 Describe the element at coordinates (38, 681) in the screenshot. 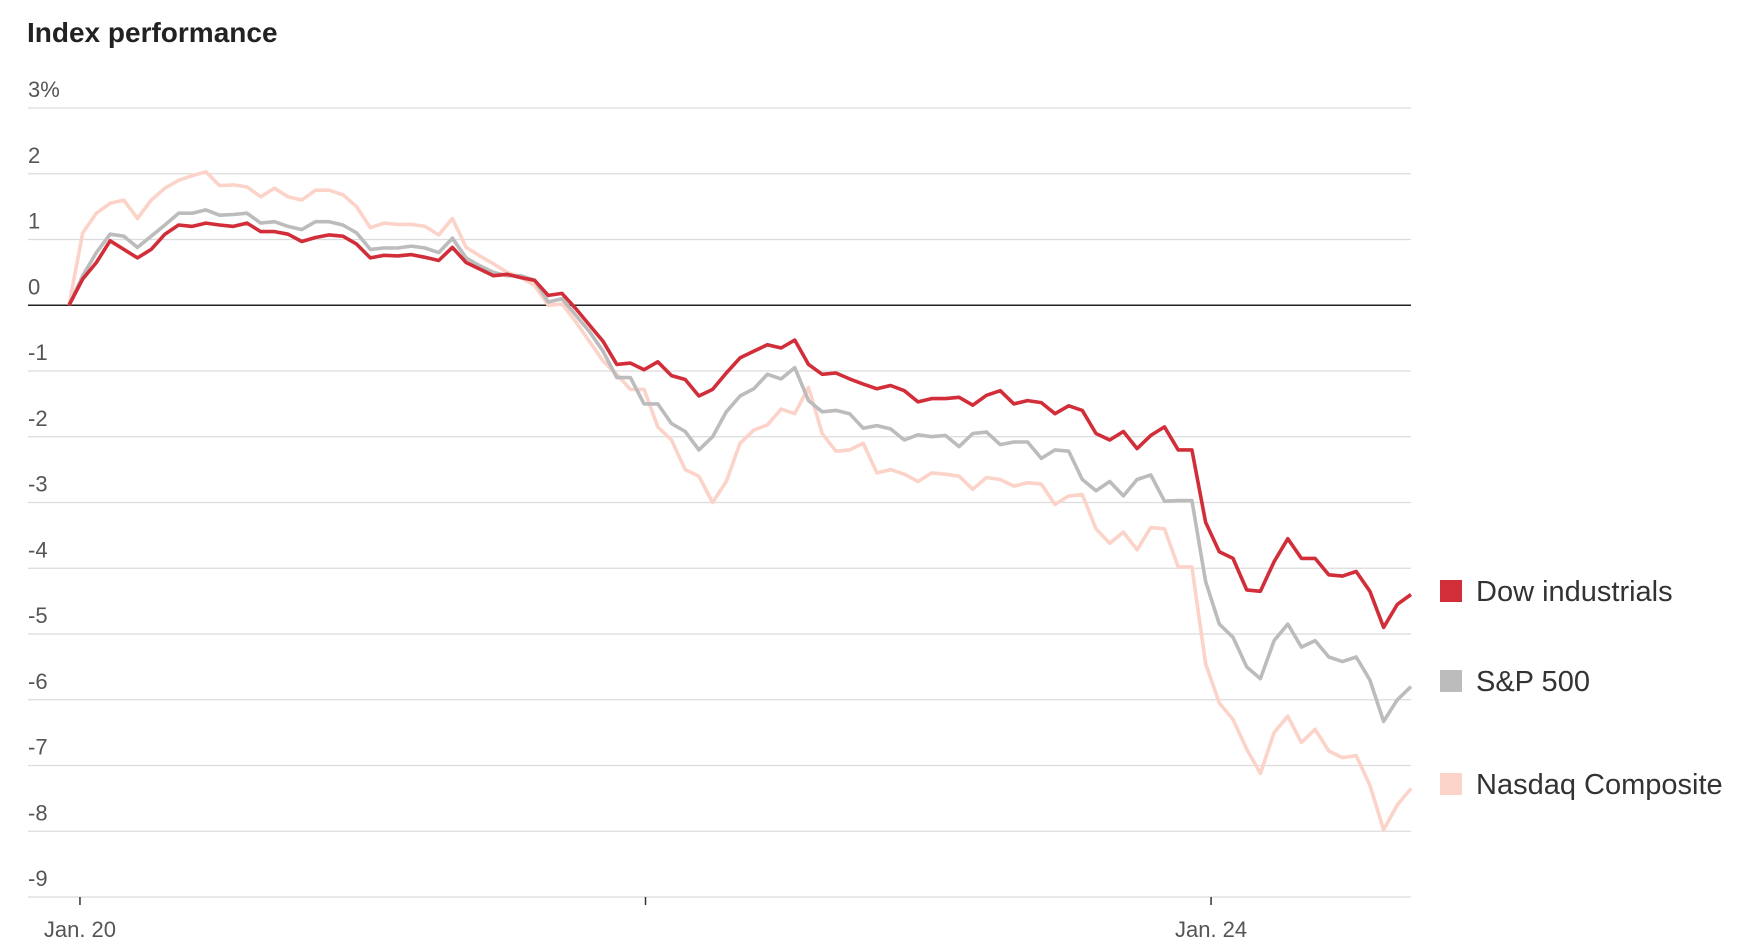

I see `y-tick-label: -6` at that location.